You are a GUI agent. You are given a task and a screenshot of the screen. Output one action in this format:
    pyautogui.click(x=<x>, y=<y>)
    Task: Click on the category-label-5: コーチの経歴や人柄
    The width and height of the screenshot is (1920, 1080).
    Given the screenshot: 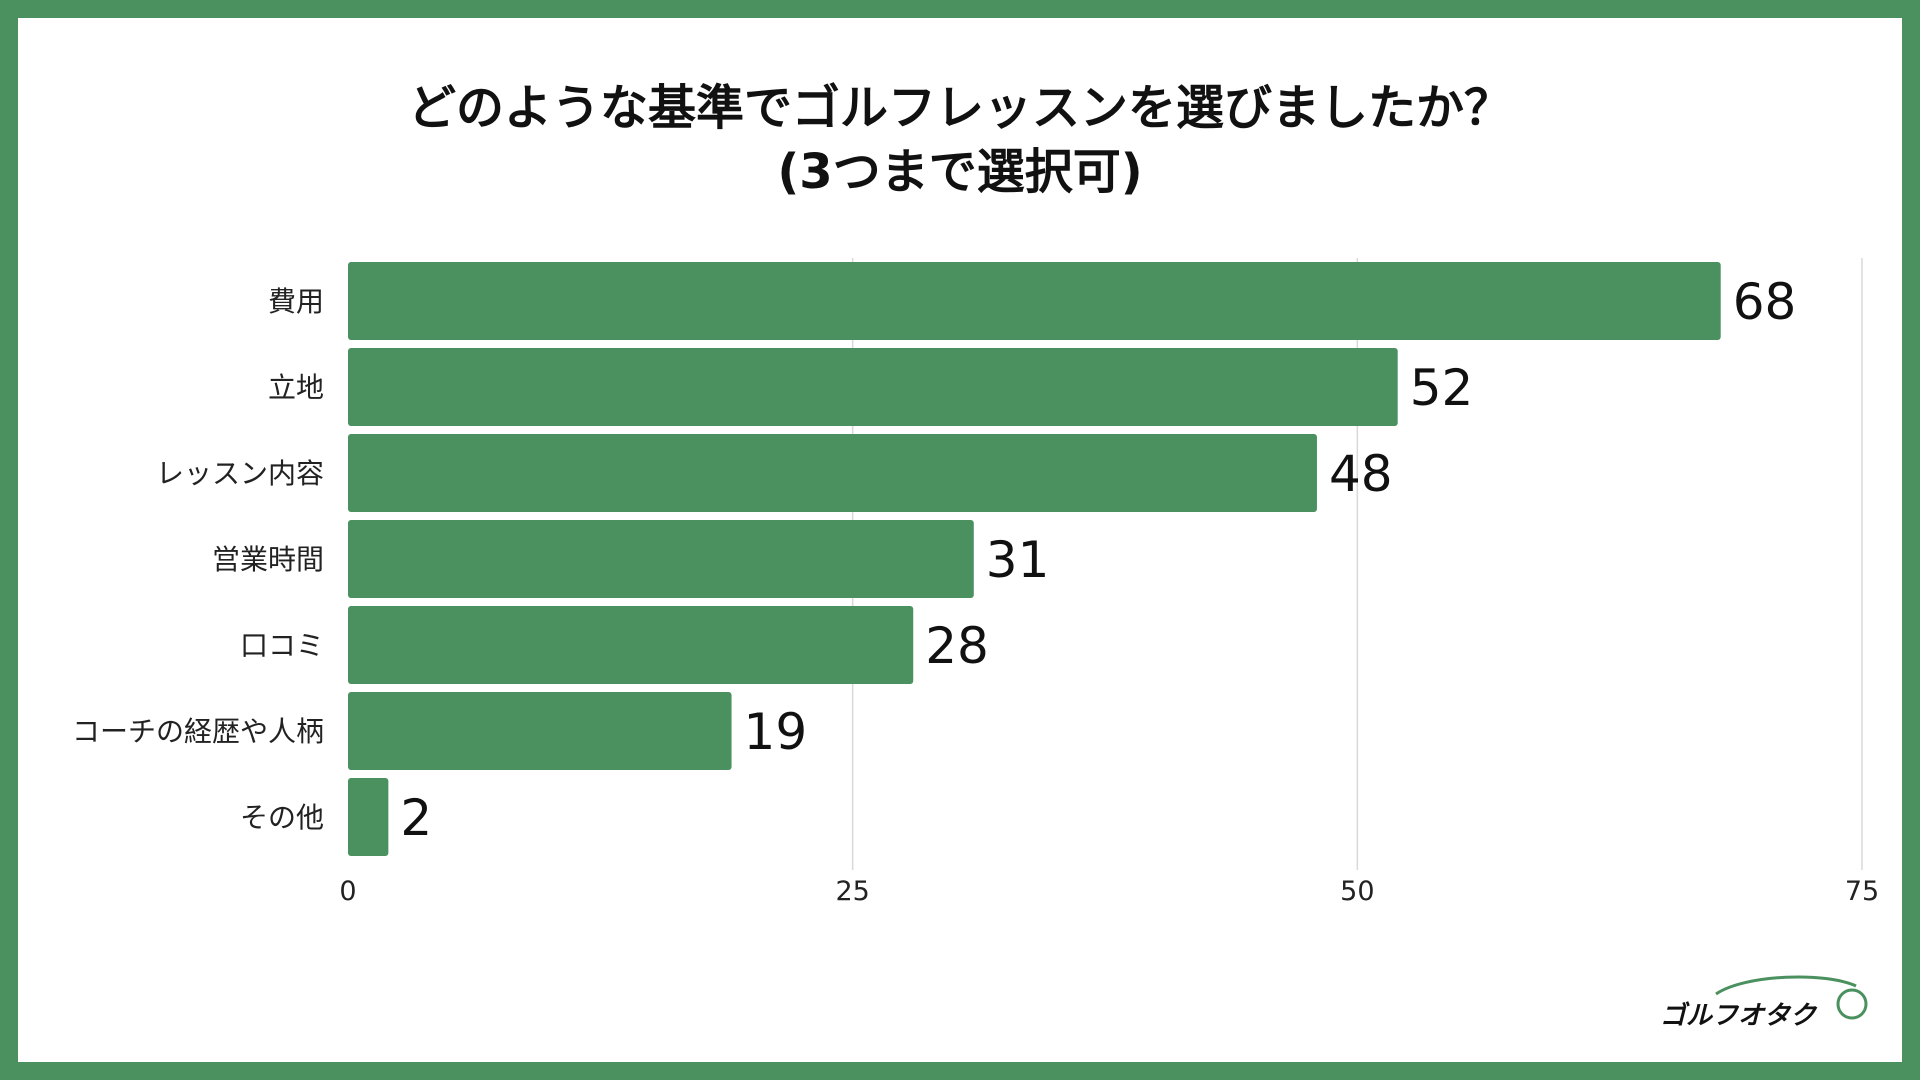 What is the action you would take?
    pyautogui.click(x=198, y=731)
    